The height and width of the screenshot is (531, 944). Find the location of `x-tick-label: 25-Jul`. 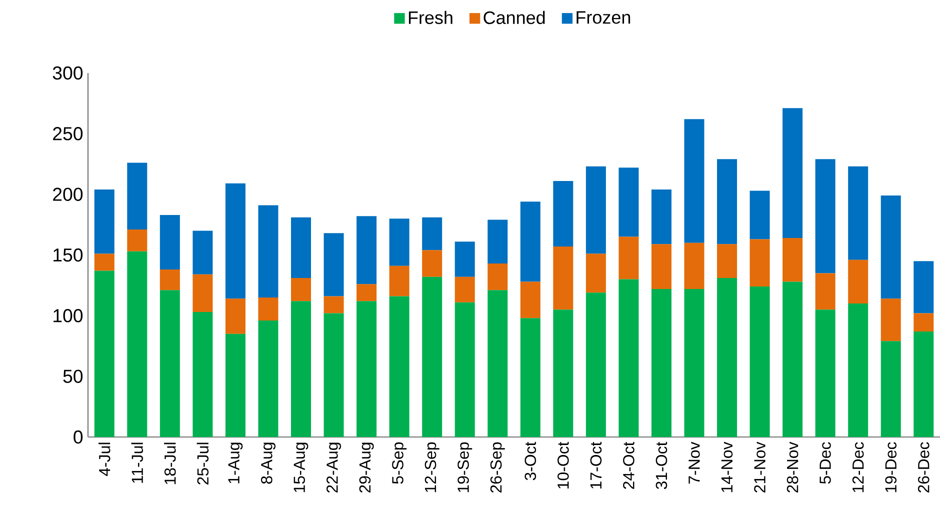

x-tick-label: 25-Jul is located at coordinates (202, 463).